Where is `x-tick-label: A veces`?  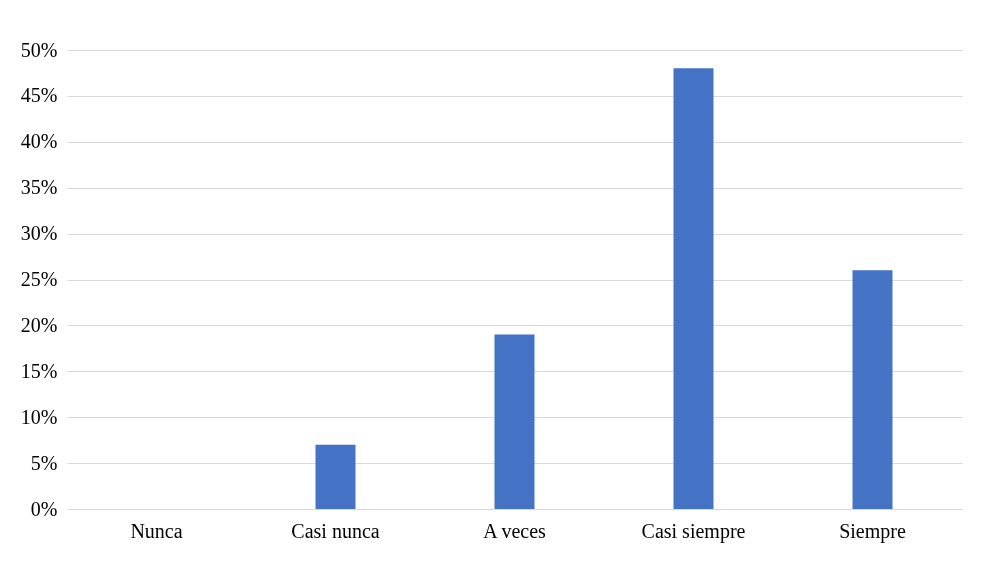
x-tick-label: A veces is located at coordinates (515, 530).